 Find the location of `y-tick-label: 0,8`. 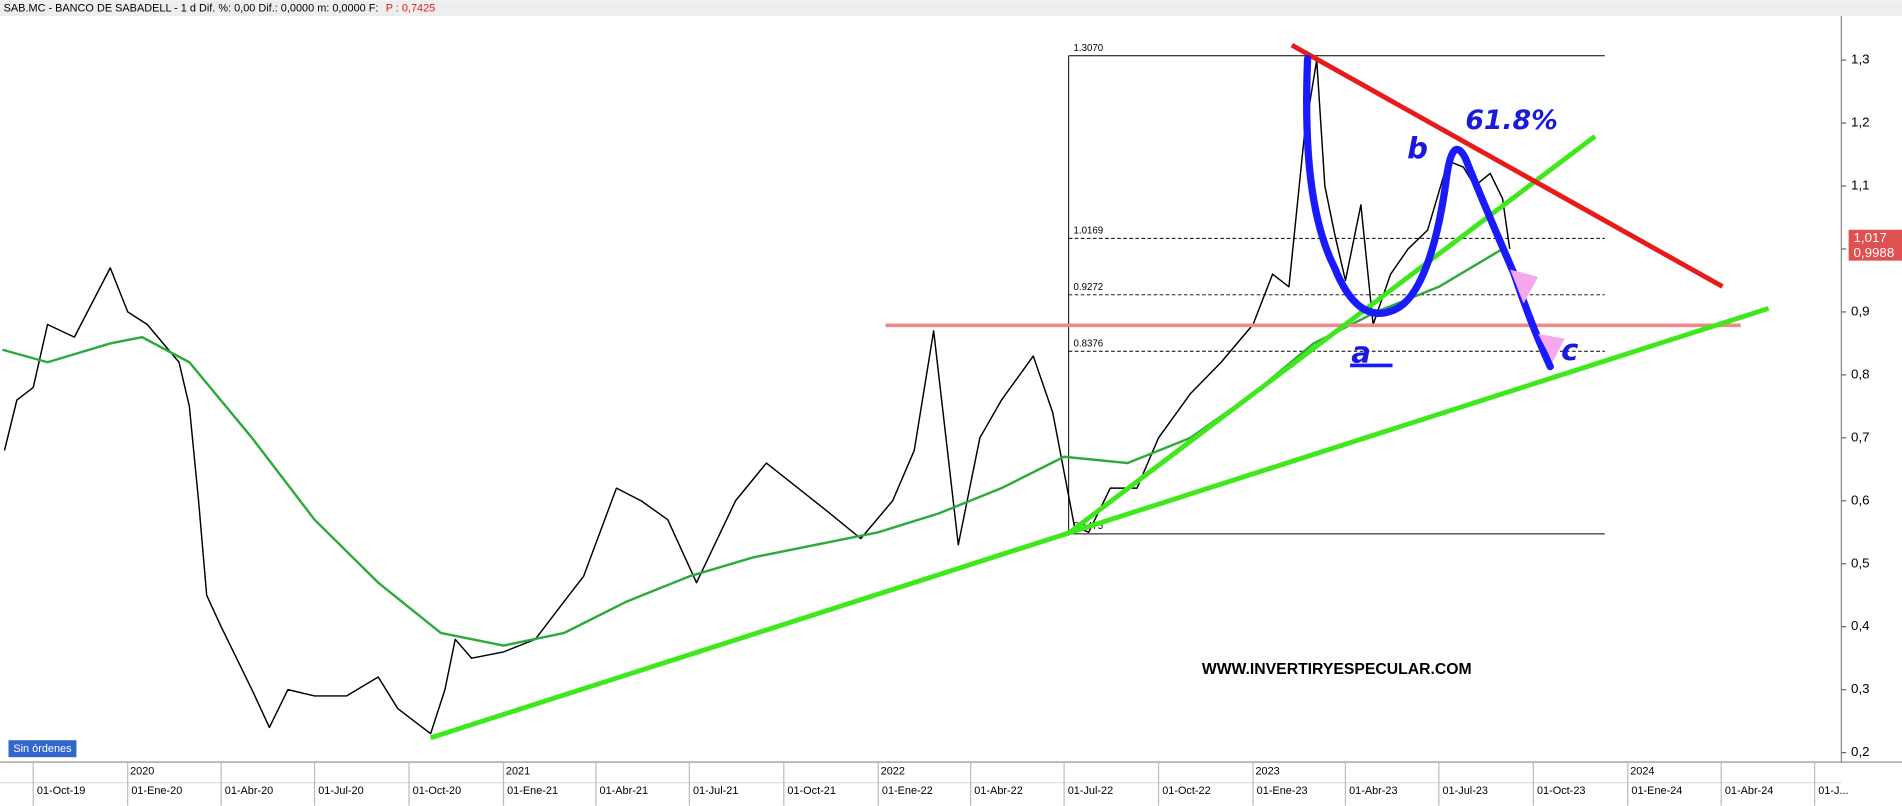

y-tick-label: 0,8 is located at coordinates (1860, 373).